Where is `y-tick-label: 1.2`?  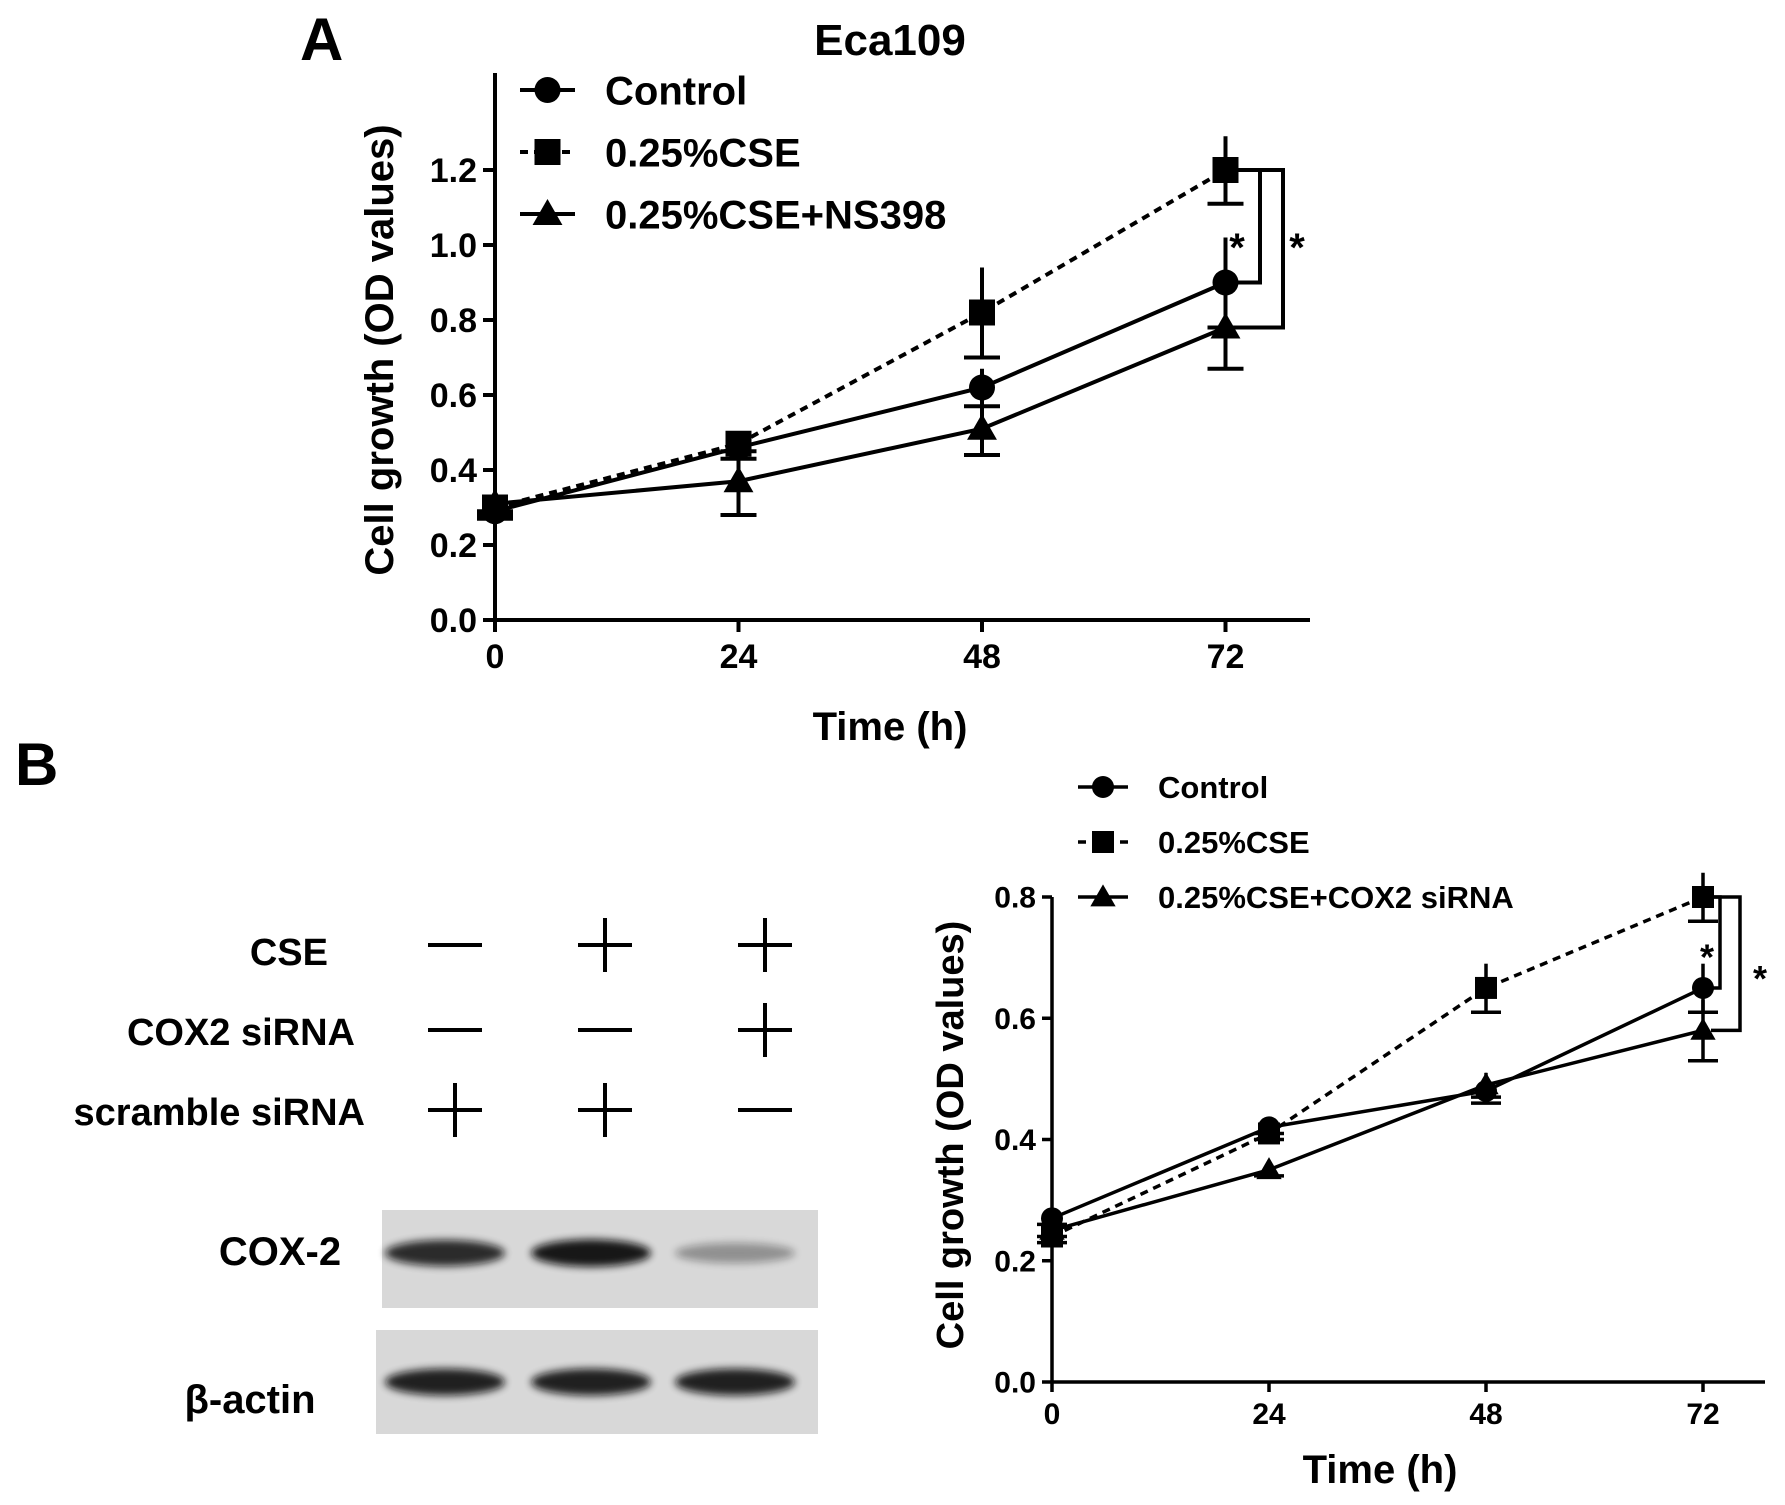 y-tick-label: 1.2 is located at coordinates (453, 171).